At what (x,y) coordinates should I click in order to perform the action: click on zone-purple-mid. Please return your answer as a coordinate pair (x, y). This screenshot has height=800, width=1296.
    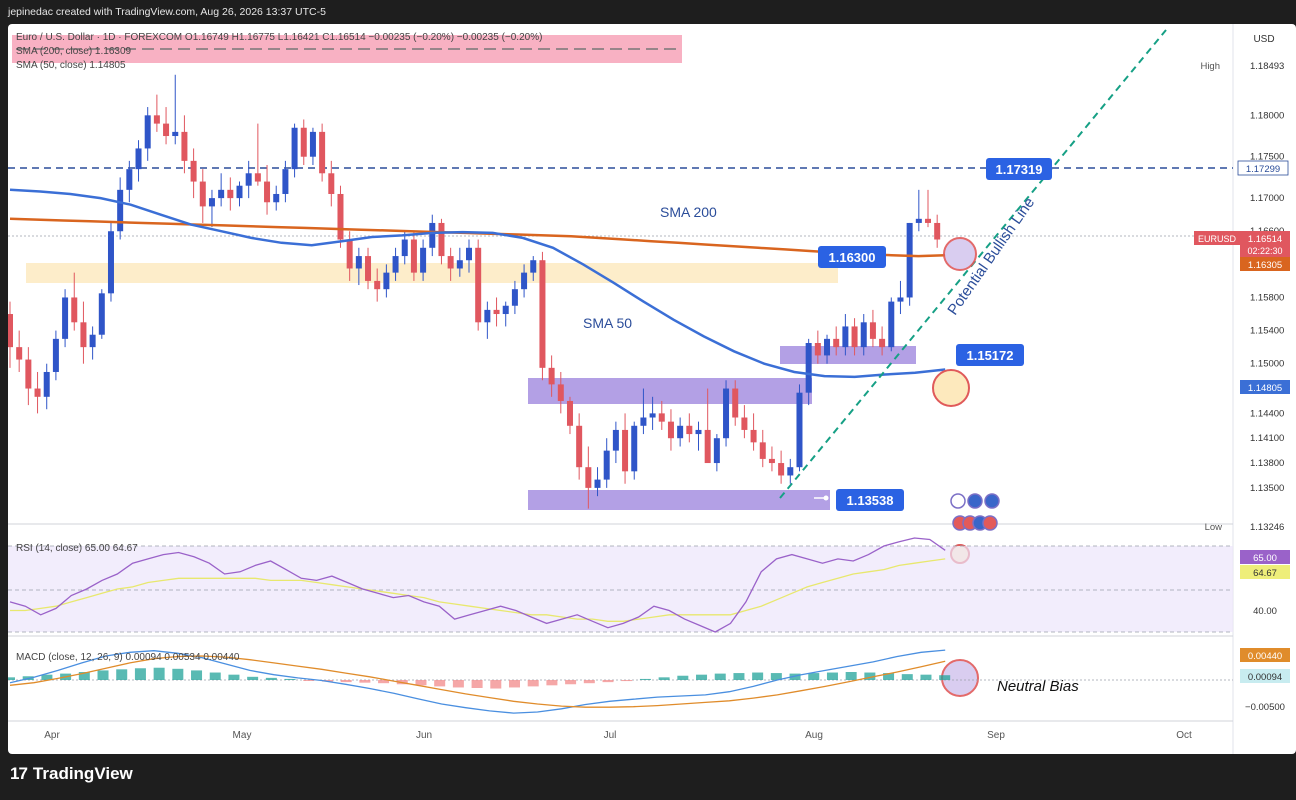
    Looking at the image, I should click on (670, 391).